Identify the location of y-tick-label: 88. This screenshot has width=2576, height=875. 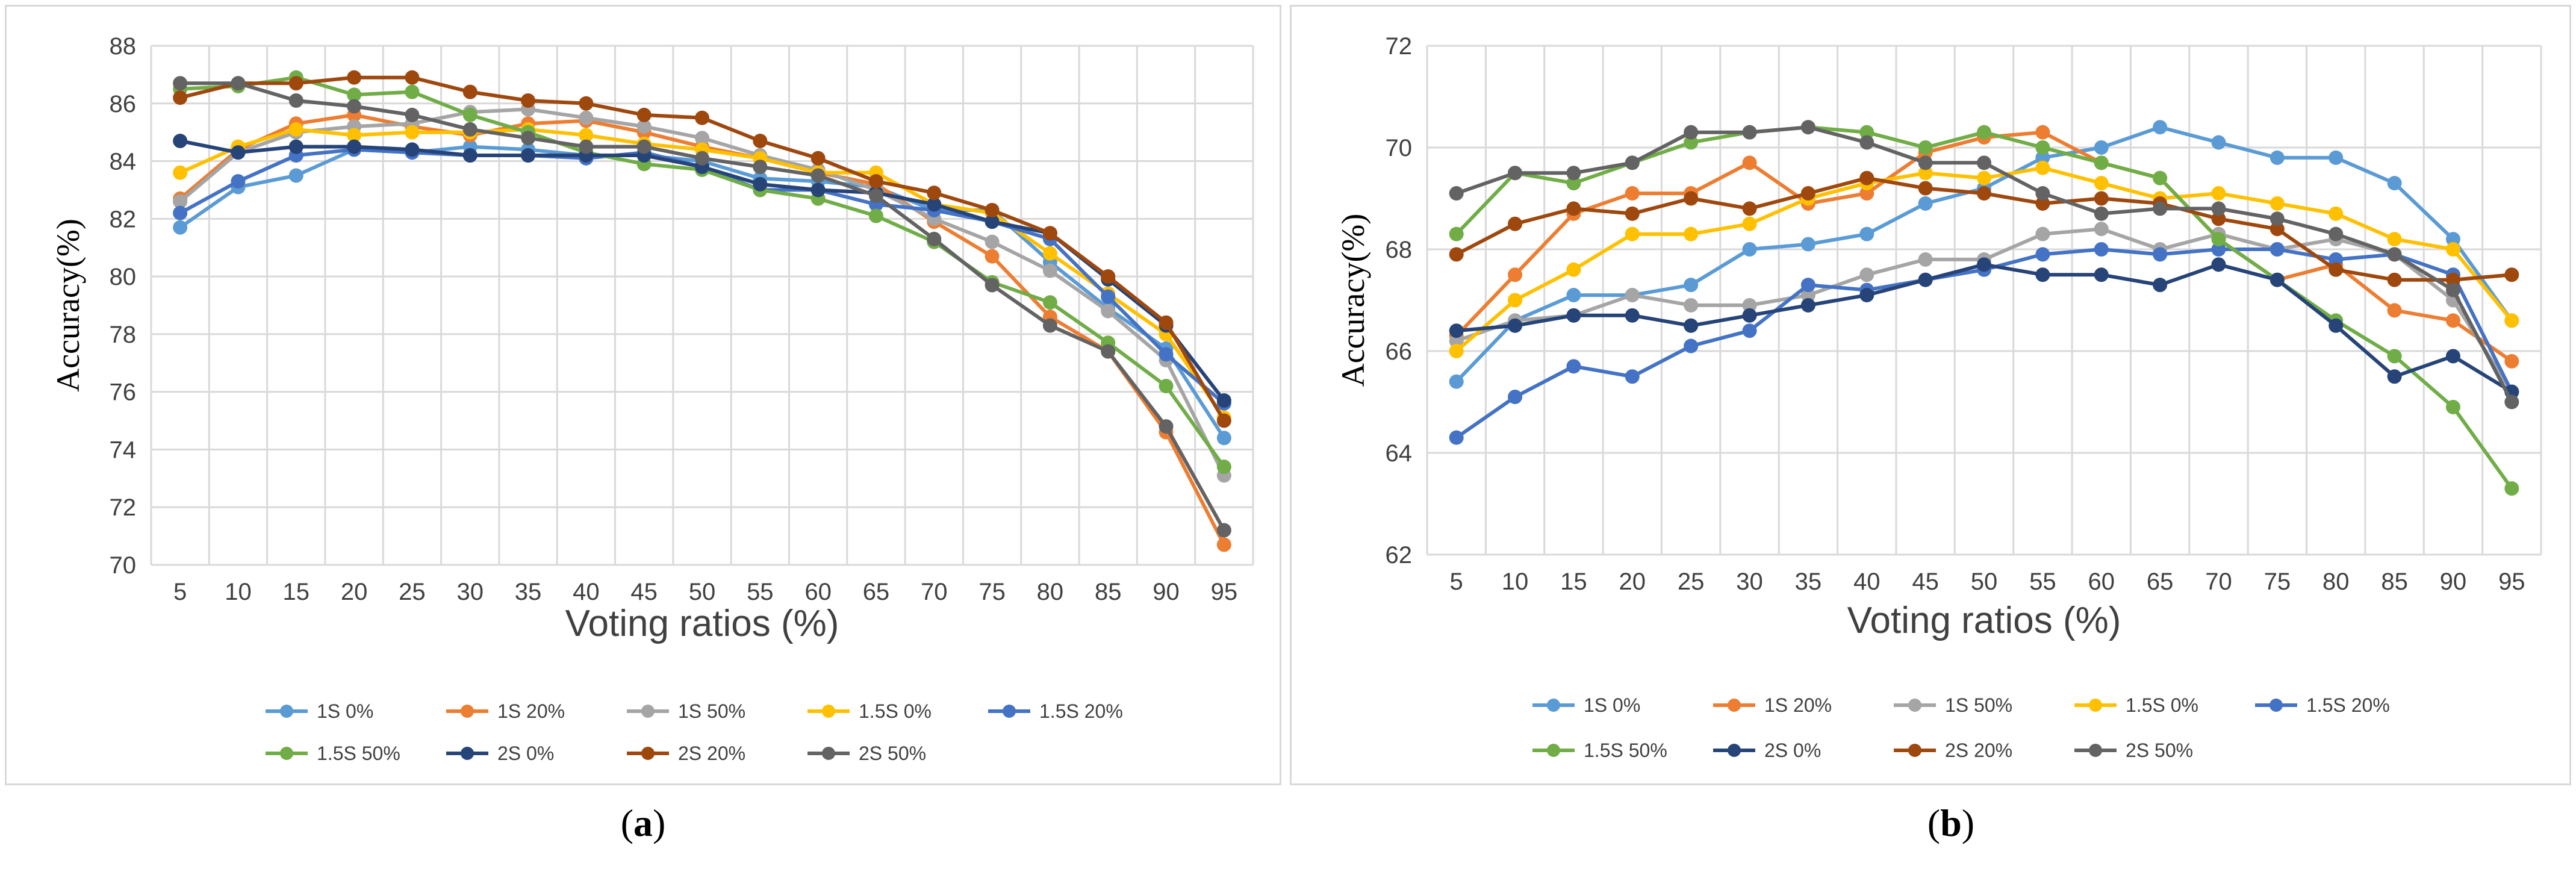
(124, 46).